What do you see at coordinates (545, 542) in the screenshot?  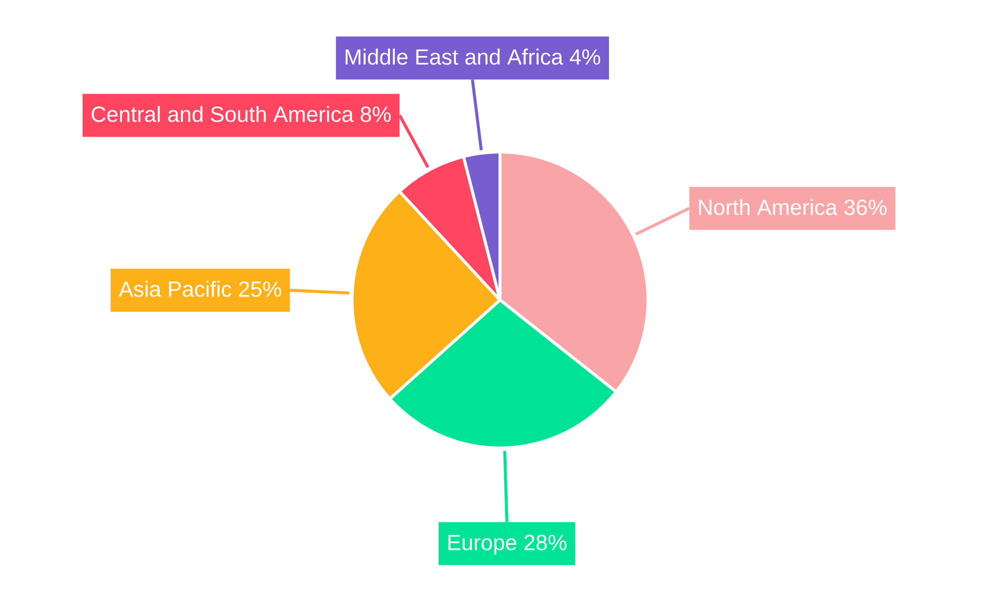 I see `data-label: 28%` at bounding box center [545, 542].